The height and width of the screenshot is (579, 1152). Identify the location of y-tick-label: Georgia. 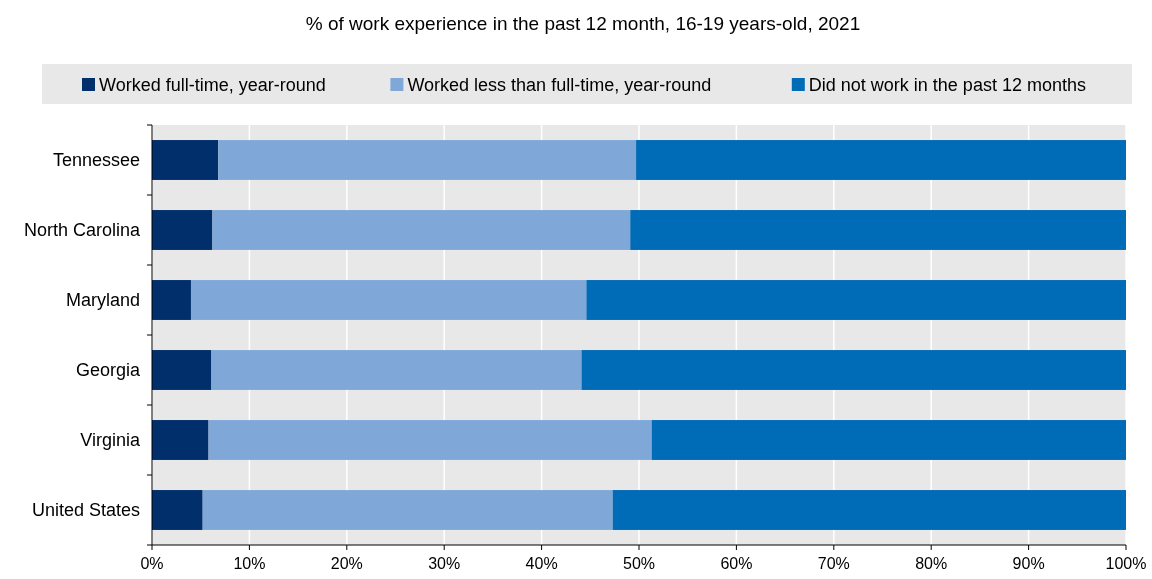
(108, 370).